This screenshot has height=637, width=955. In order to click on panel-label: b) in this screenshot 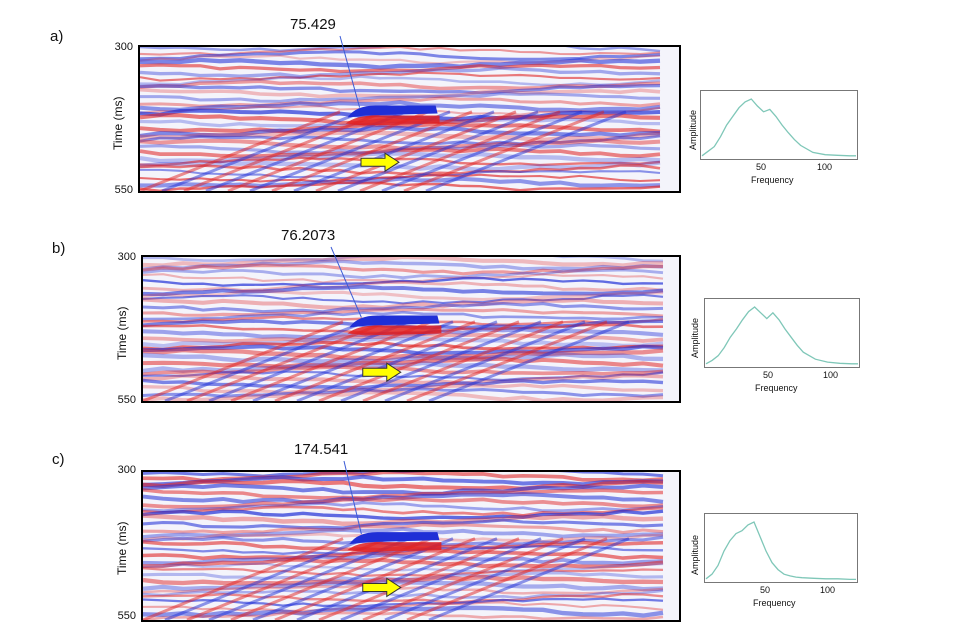, I will do `click(59, 248)`.